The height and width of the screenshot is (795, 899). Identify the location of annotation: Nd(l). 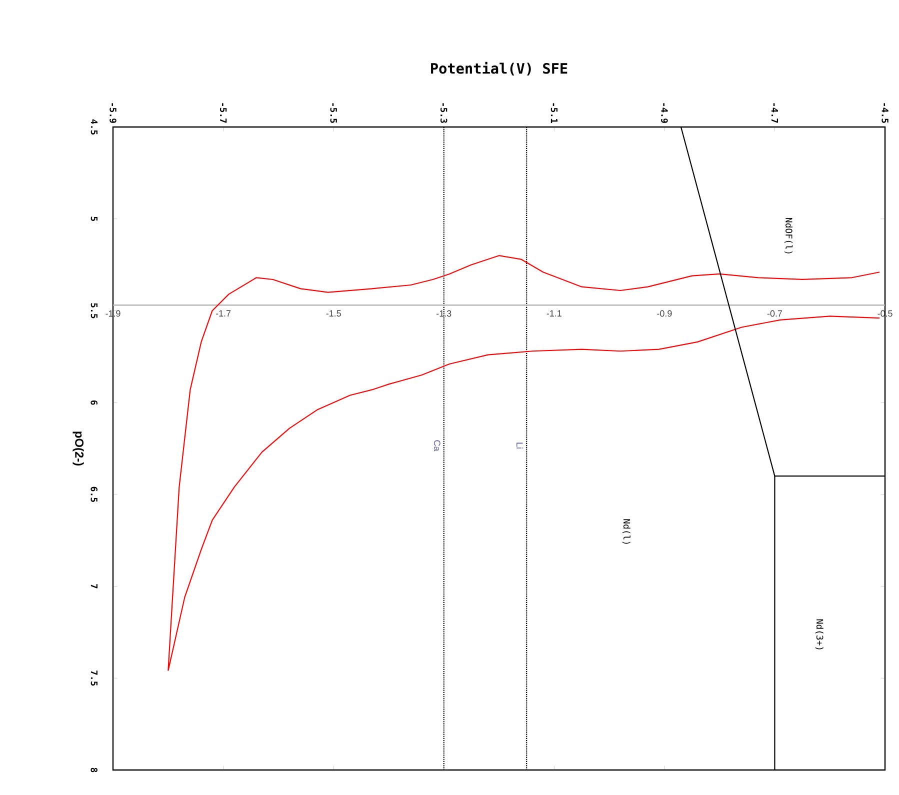
(626, 531).